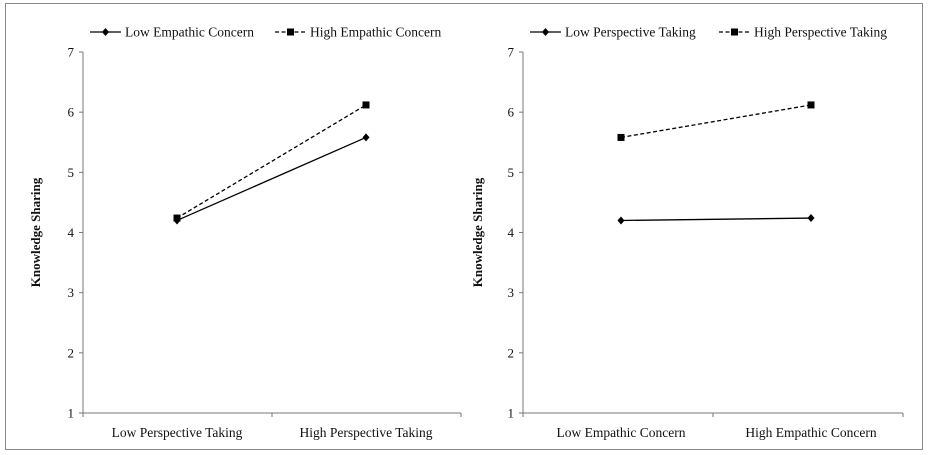 The height and width of the screenshot is (455, 929). Describe the element at coordinates (177, 432) in the screenshot. I see `x-category-label: Low Perspective Taking` at that location.